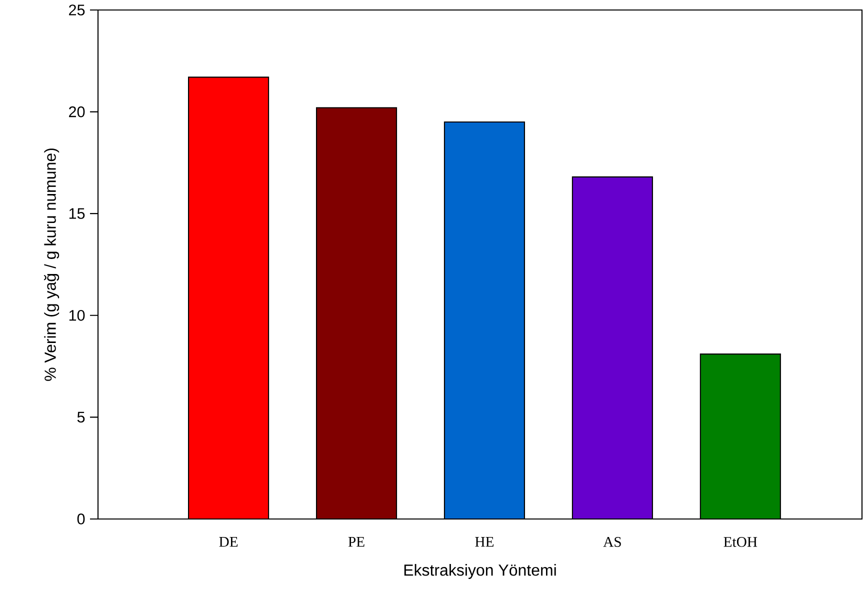 The width and height of the screenshot is (864, 610). Describe the element at coordinates (356, 542) in the screenshot. I see `x-tick-label: PE` at that location.